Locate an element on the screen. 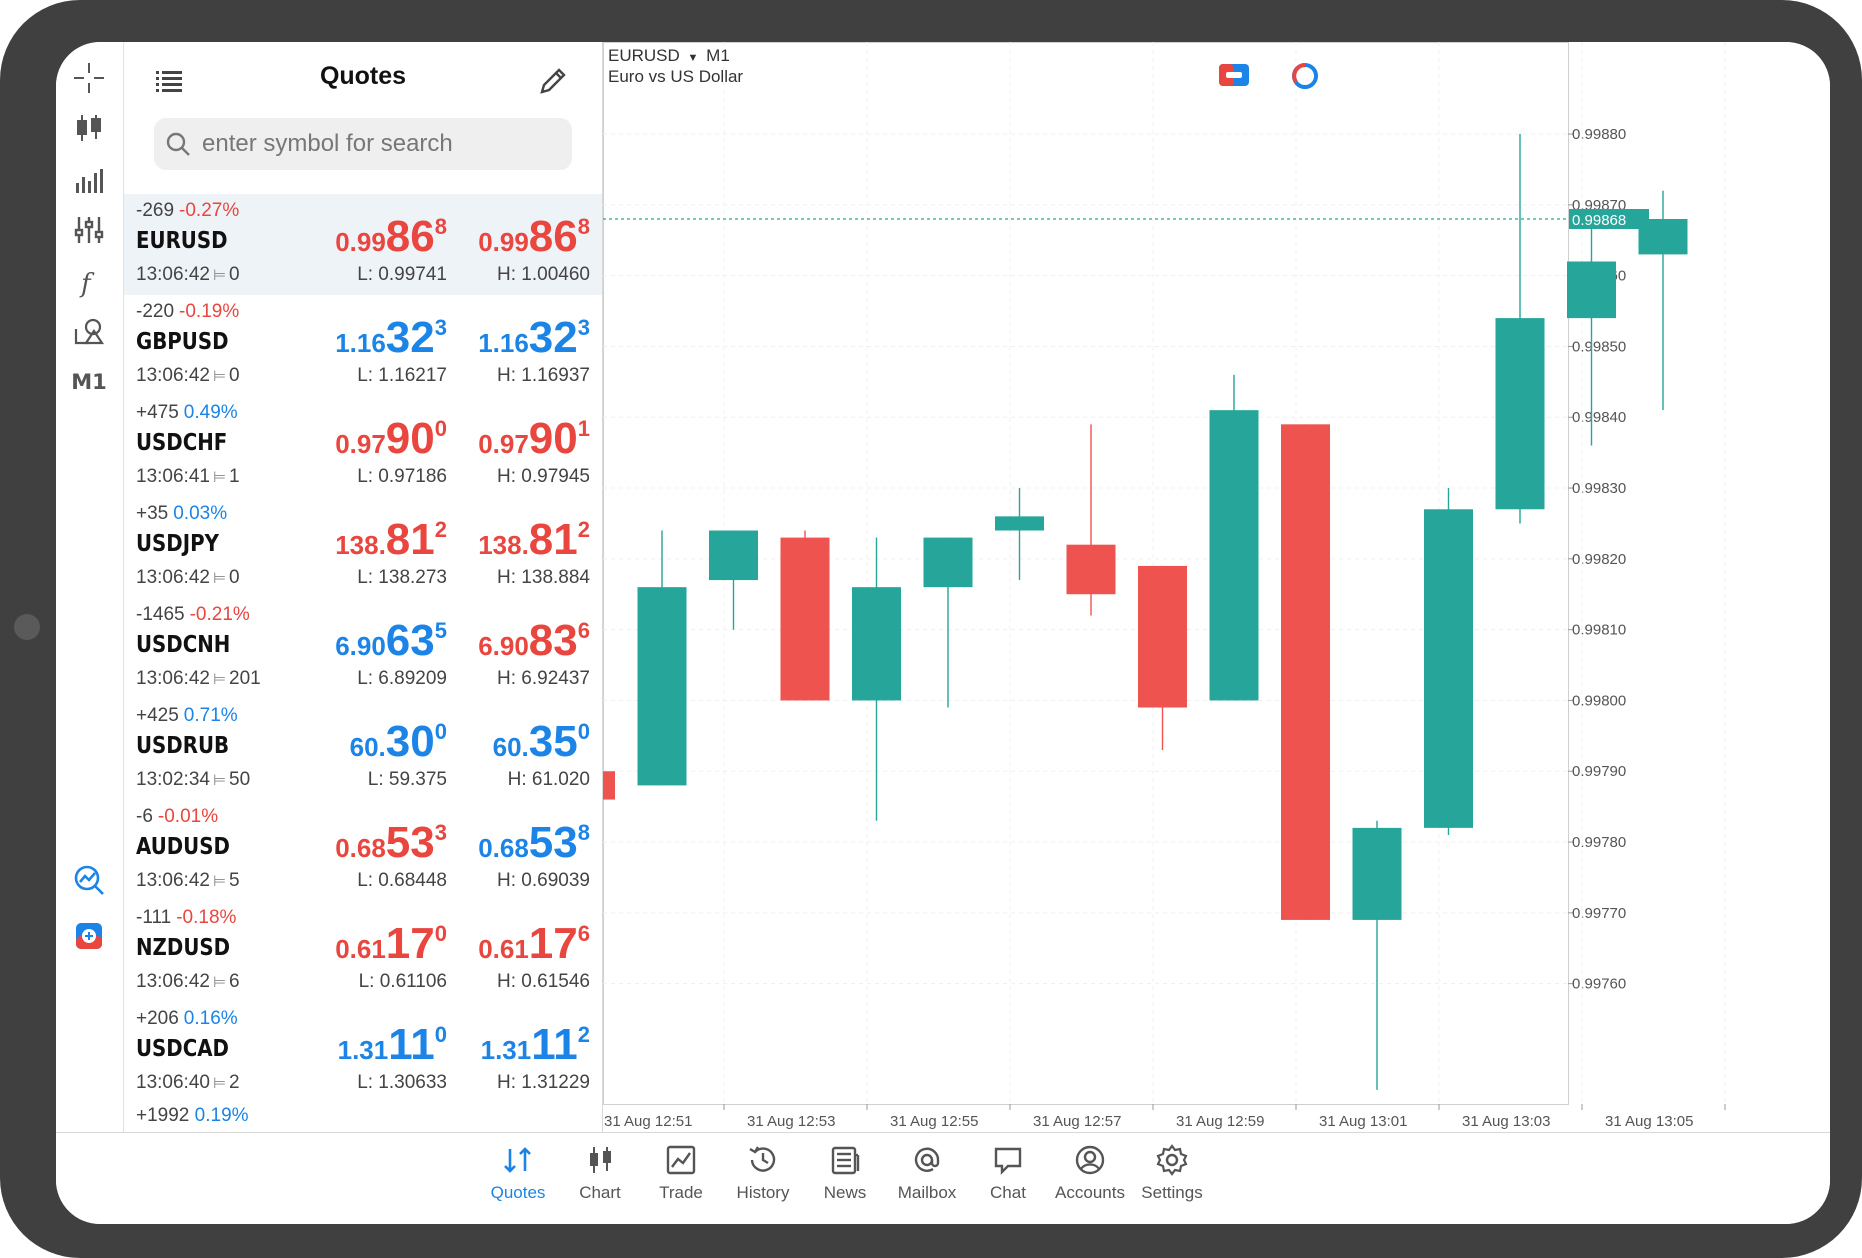 This screenshot has height=1258, width=1862. ask-price-pips: 83 is located at coordinates (553, 640).